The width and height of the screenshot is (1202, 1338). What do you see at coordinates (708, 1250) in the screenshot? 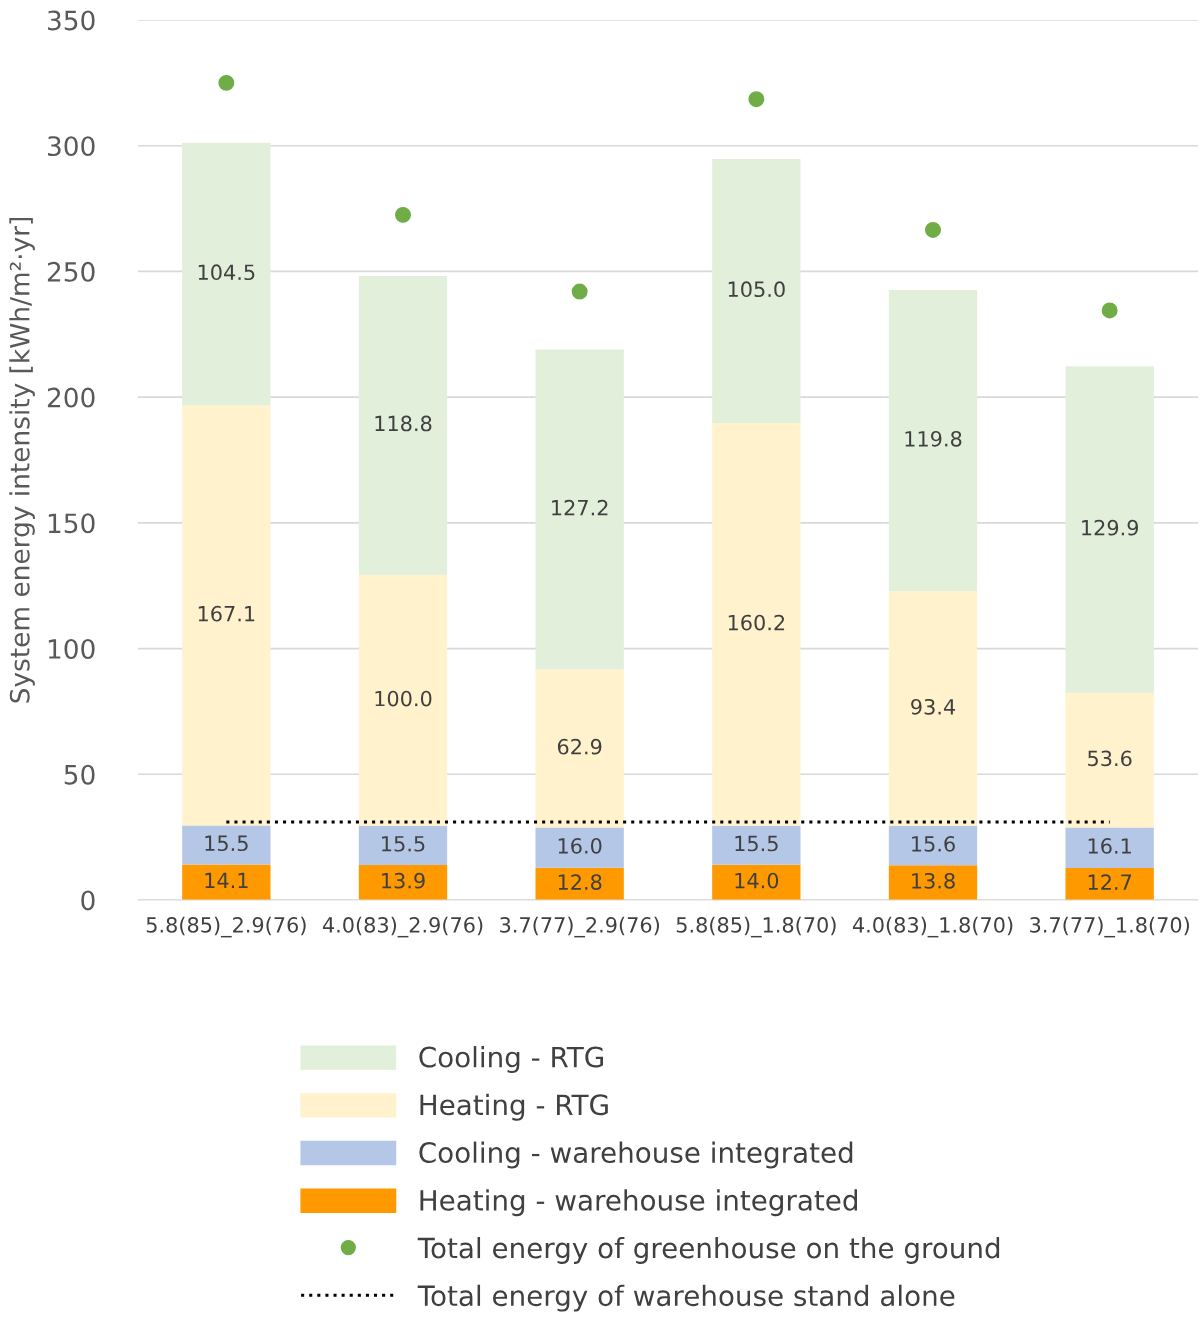
I see `legend-label: Total energy of greenhouse on the ground` at bounding box center [708, 1250].